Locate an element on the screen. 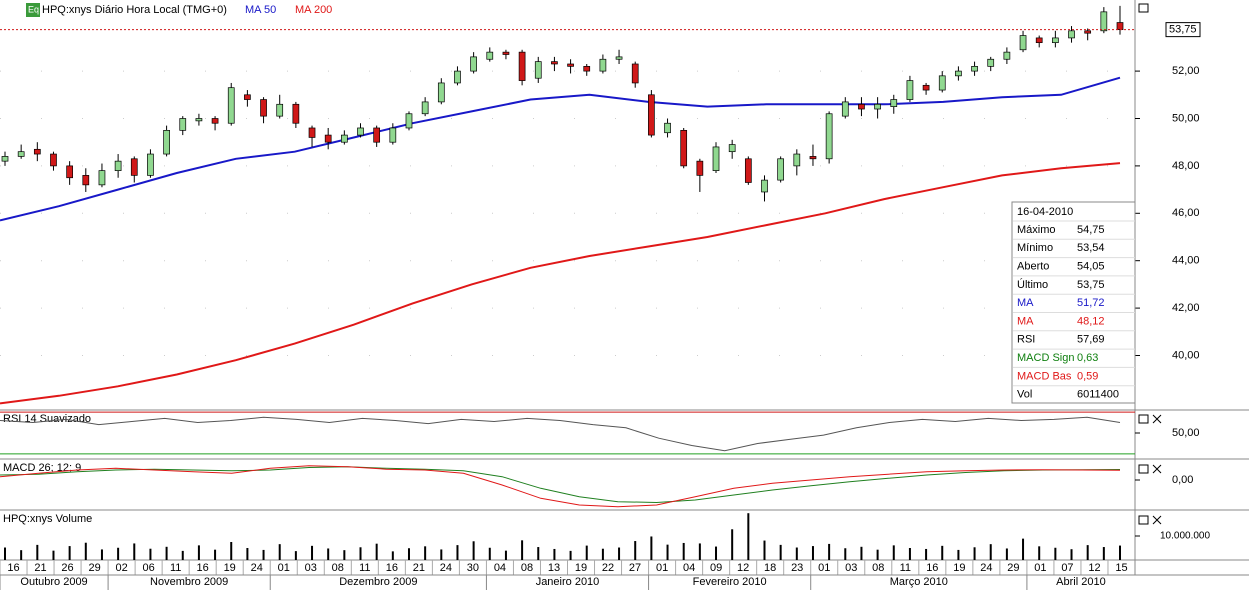 Image resolution: width=1249 pixels, height=590 pixels. date-label: 29 is located at coordinates (1013, 568).